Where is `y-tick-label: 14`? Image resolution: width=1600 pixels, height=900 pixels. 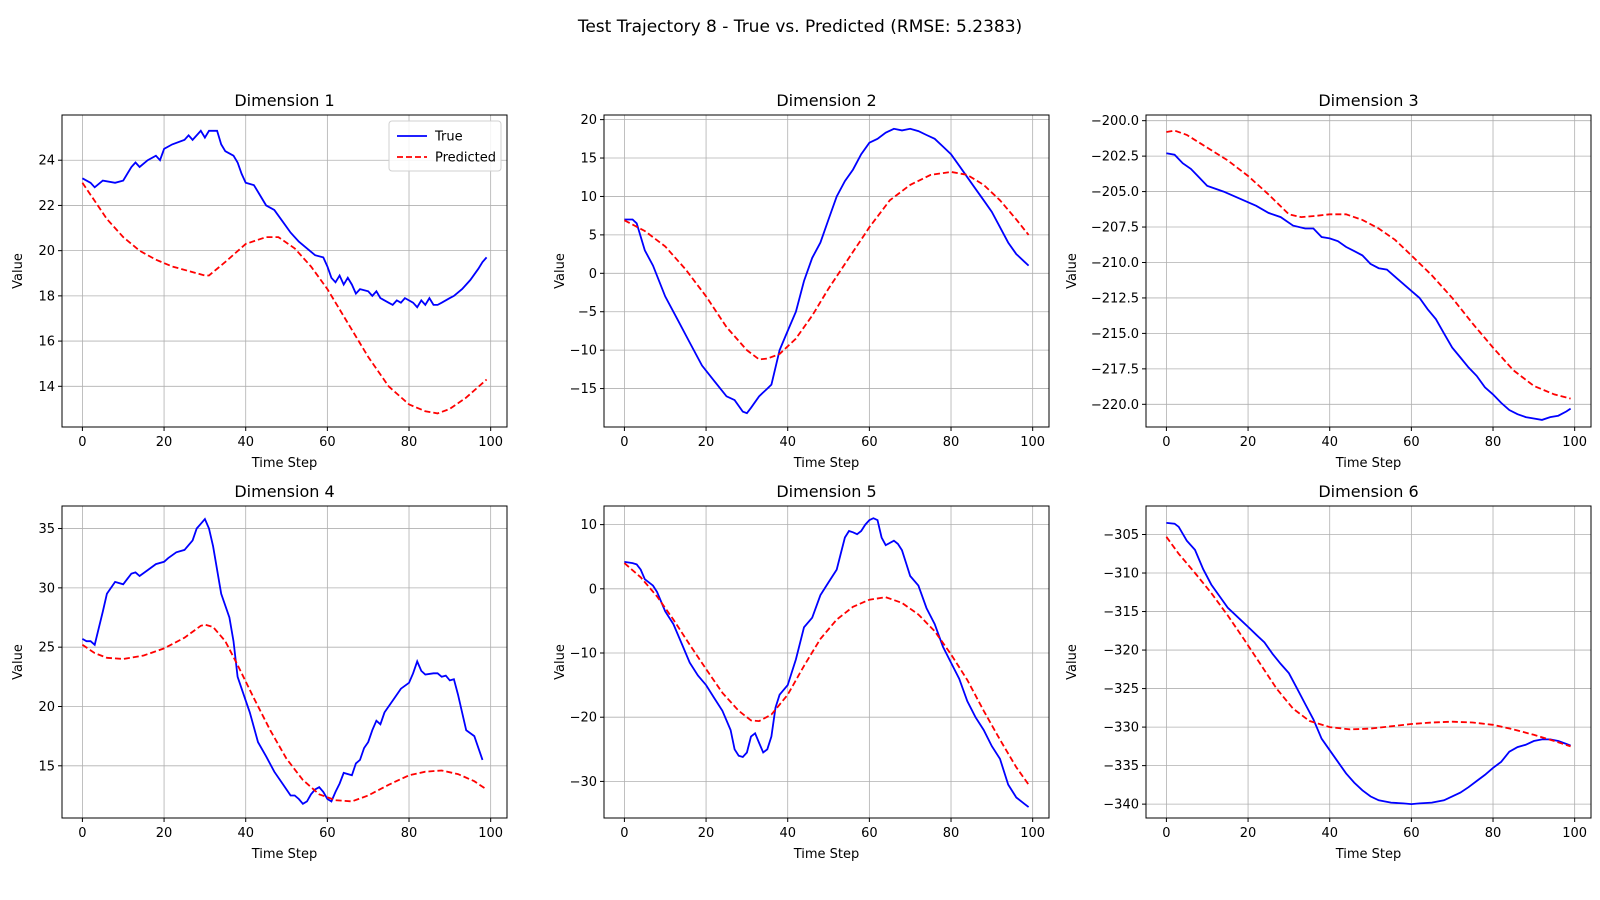 y-tick-label: 14 is located at coordinates (46, 387).